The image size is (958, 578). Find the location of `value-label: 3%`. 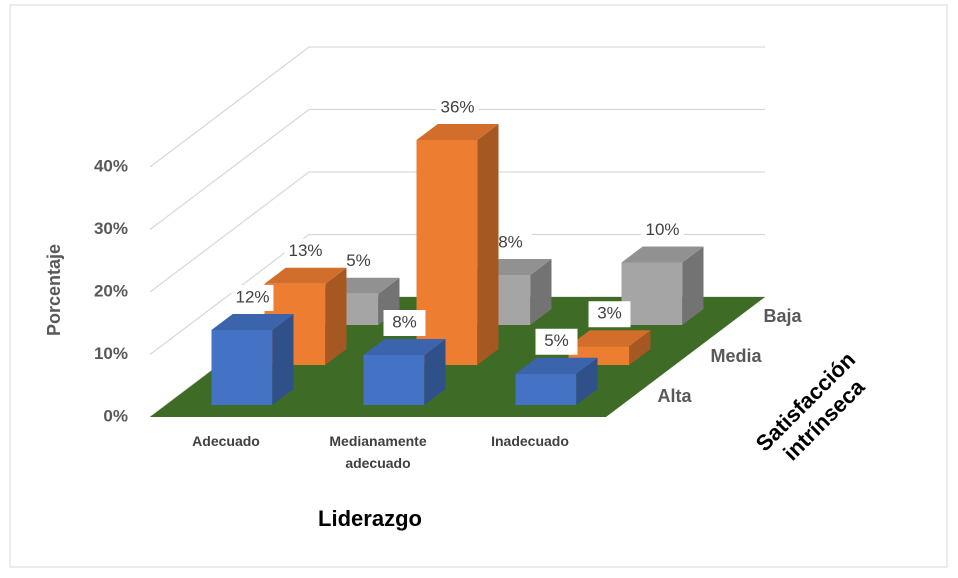

value-label: 3% is located at coordinates (609, 313).